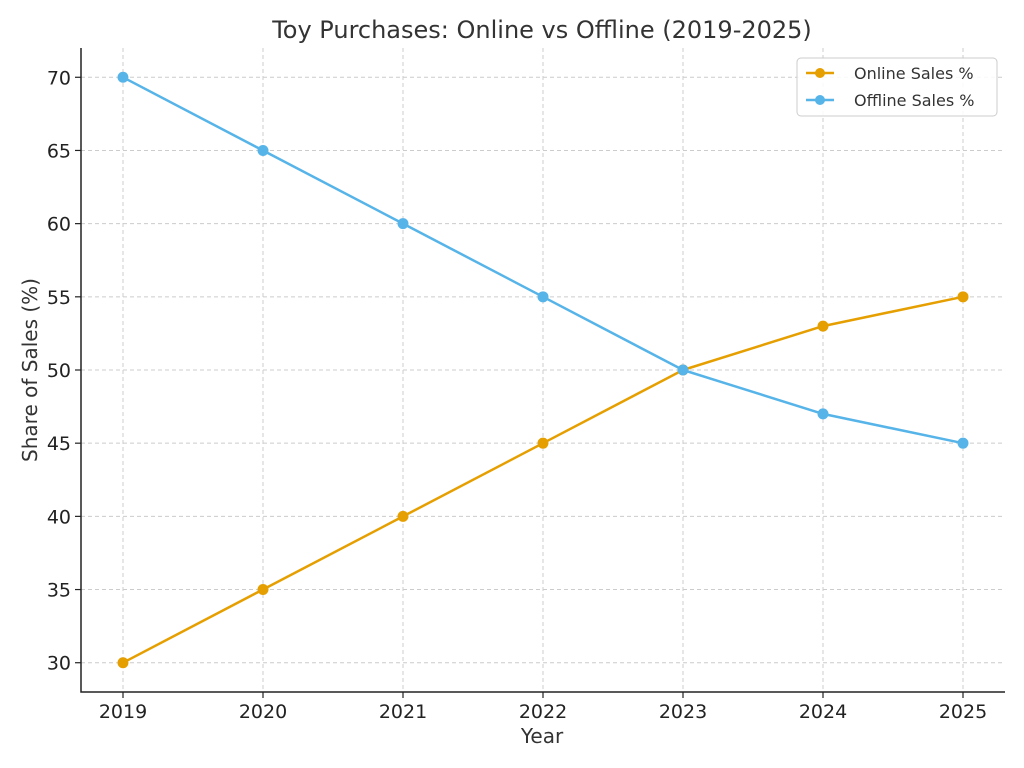  What do you see at coordinates (820, 73) in the screenshot?
I see `legend-swatch-online-marker` at bounding box center [820, 73].